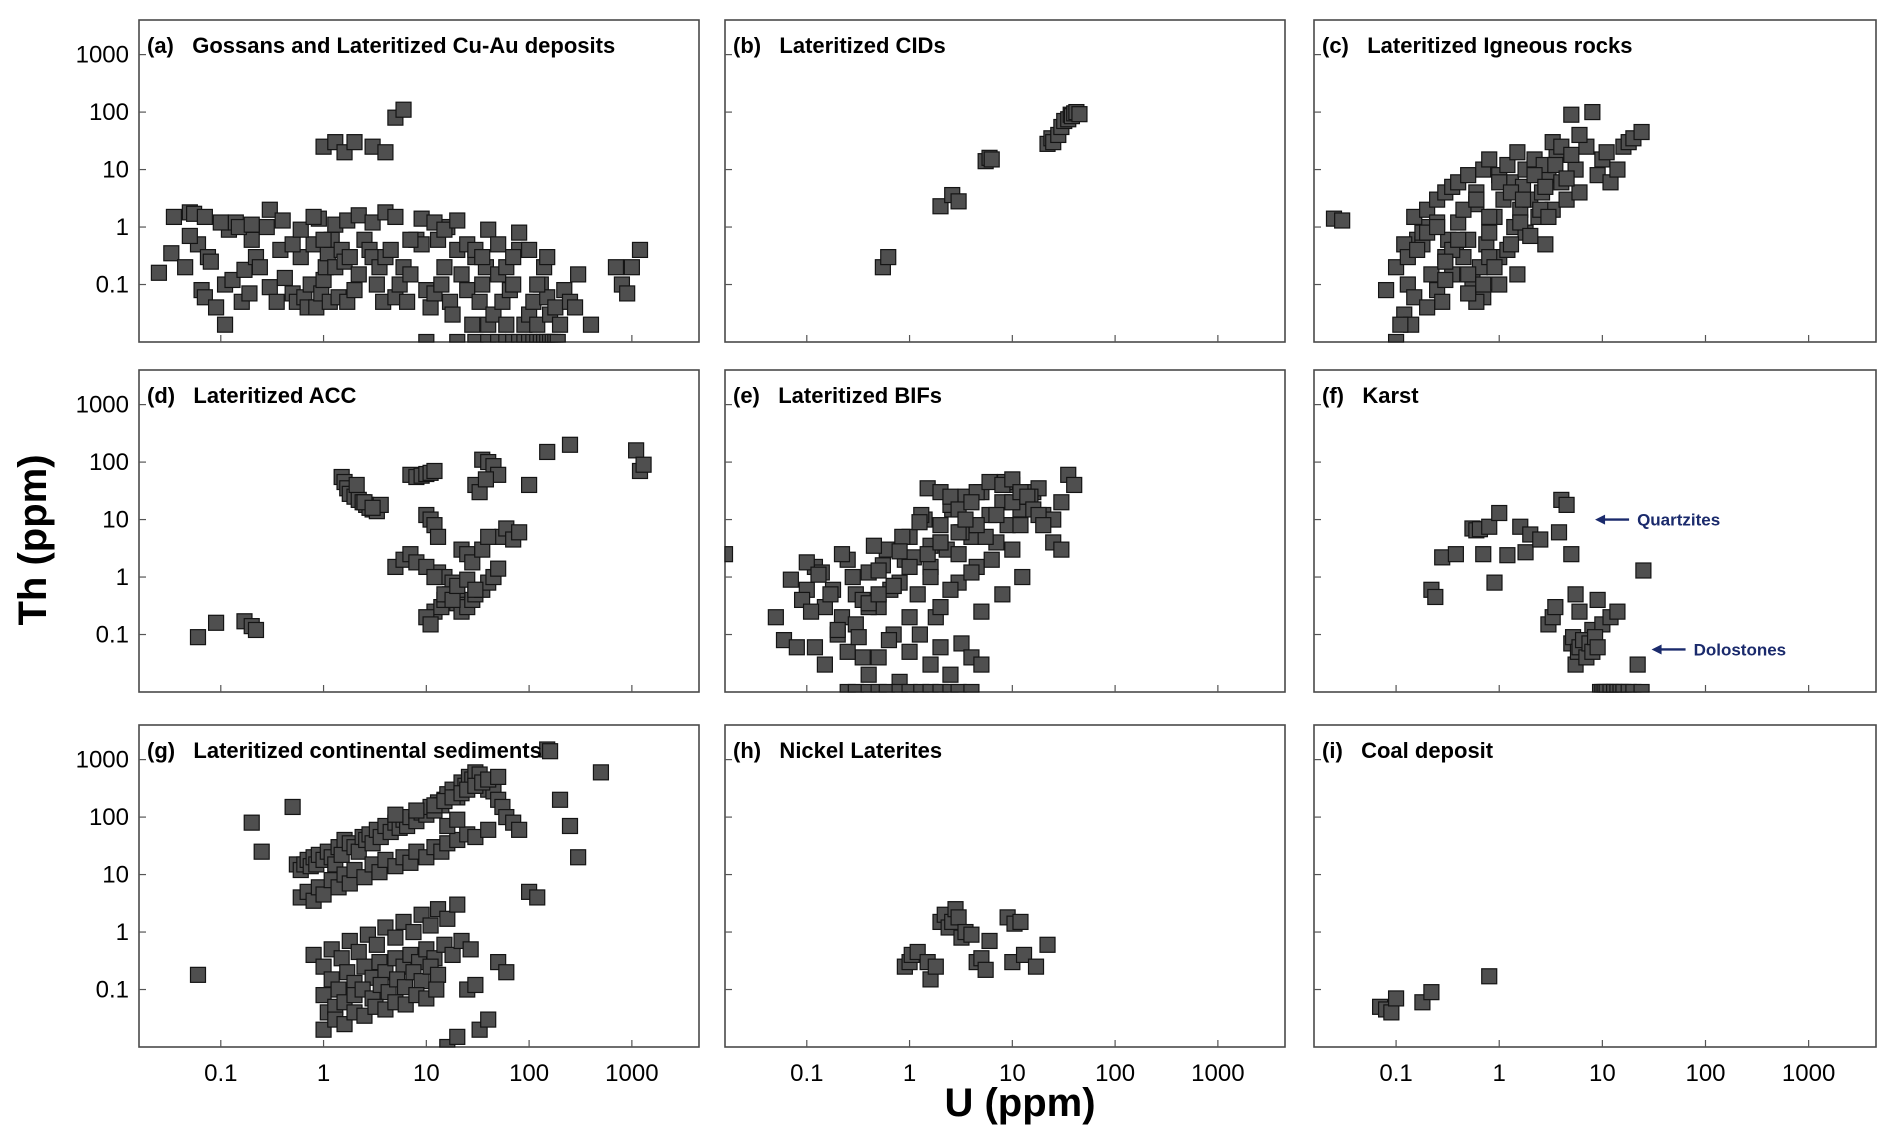 The image size is (1892, 1141). What do you see at coordinates (115, 875) in the screenshot?
I see `ytick-label: 10` at bounding box center [115, 875].